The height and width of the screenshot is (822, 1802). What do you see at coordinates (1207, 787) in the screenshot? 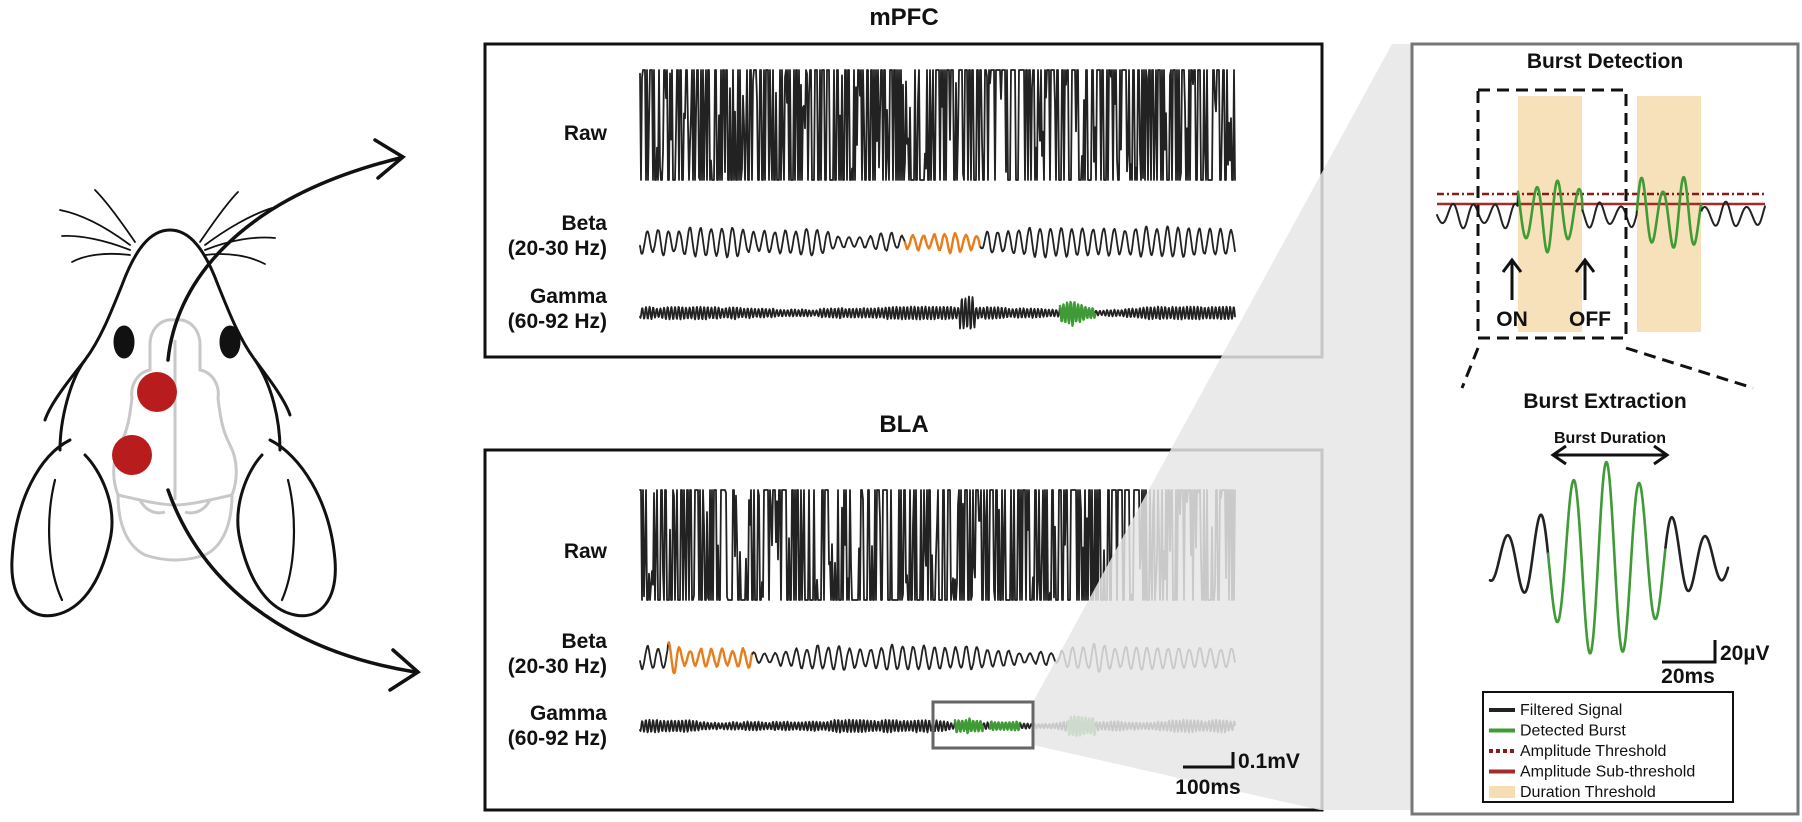
I see `bla-scale-time: 100ms` at bounding box center [1207, 787].